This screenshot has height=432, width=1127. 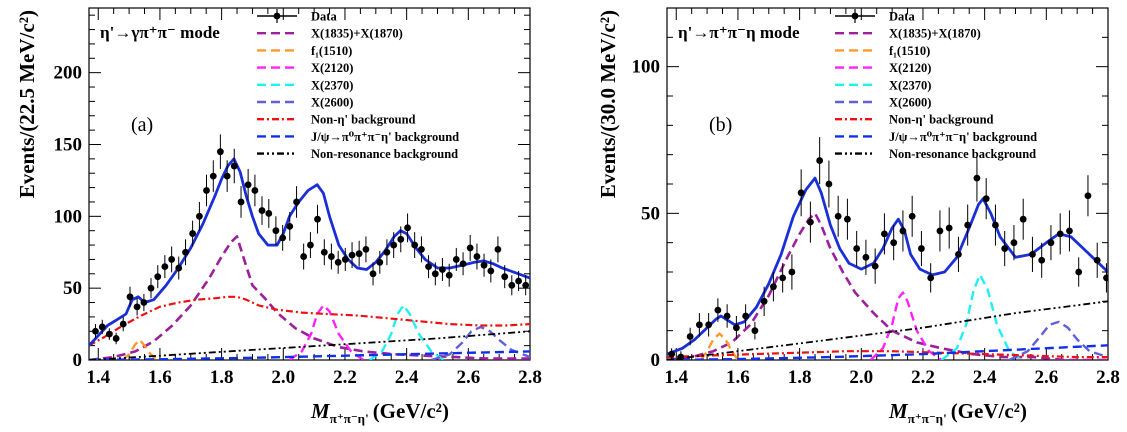 What do you see at coordinates (142, 125) in the screenshot?
I see `panel-label: (a)` at bounding box center [142, 125].